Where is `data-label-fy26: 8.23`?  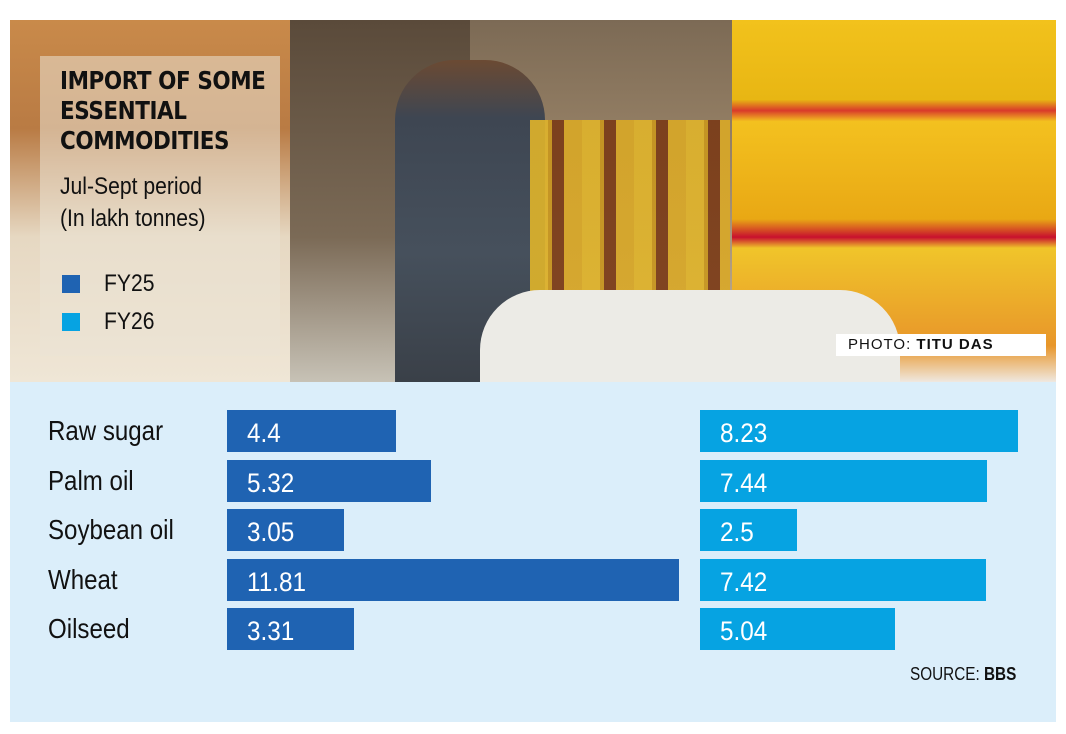
data-label-fy26: 8.23 is located at coordinates (744, 433).